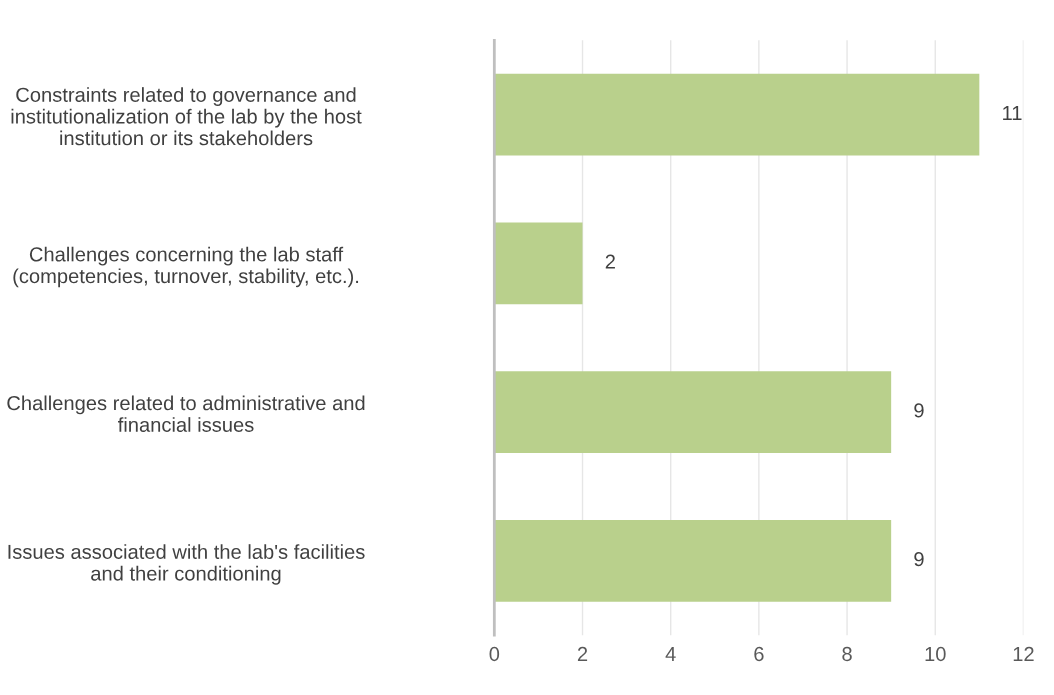 The image size is (1054, 695). I want to click on x-tick-label: 4, so click(670, 654).